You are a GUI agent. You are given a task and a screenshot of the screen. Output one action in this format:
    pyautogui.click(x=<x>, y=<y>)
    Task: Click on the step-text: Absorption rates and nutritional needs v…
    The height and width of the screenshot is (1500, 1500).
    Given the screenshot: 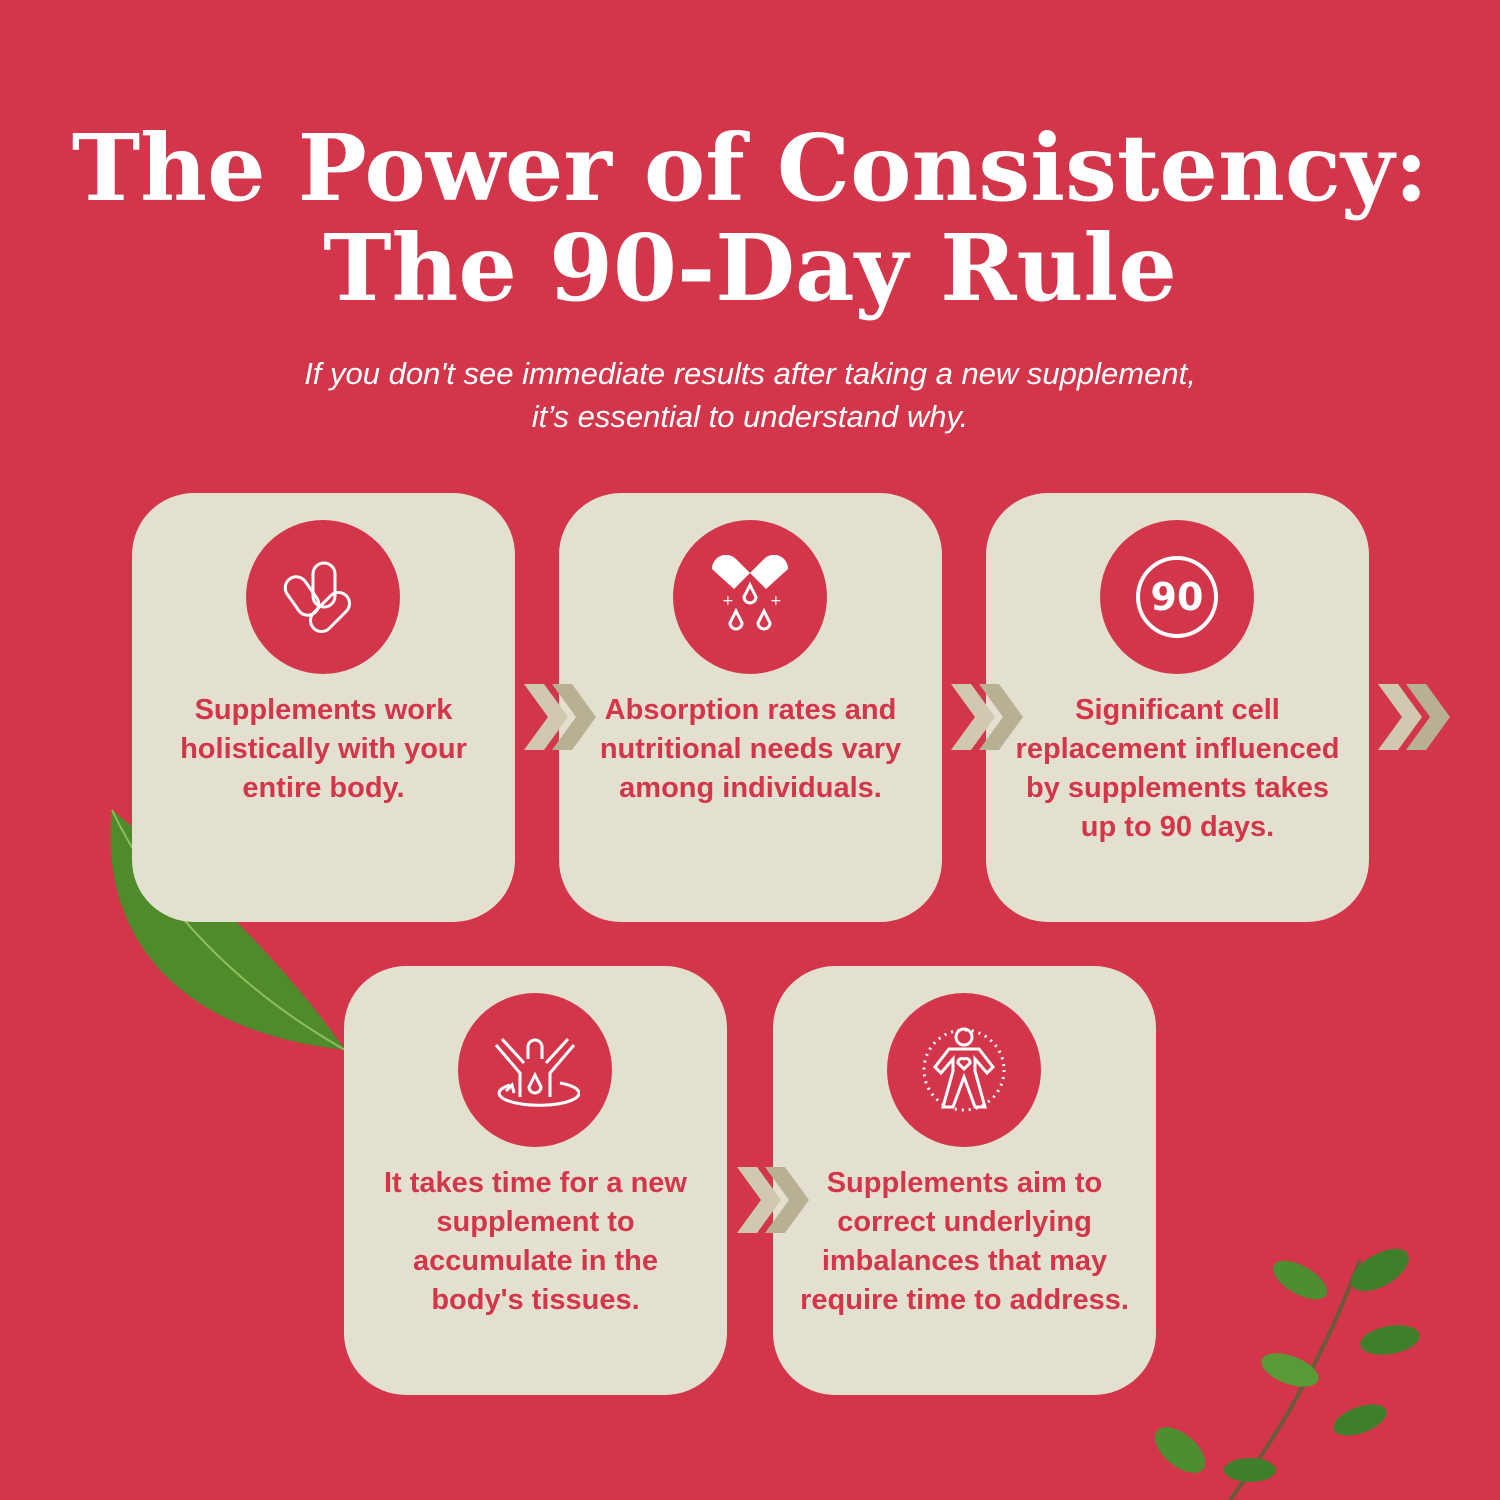 What is the action you would take?
    pyautogui.click(x=750, y=749)
    